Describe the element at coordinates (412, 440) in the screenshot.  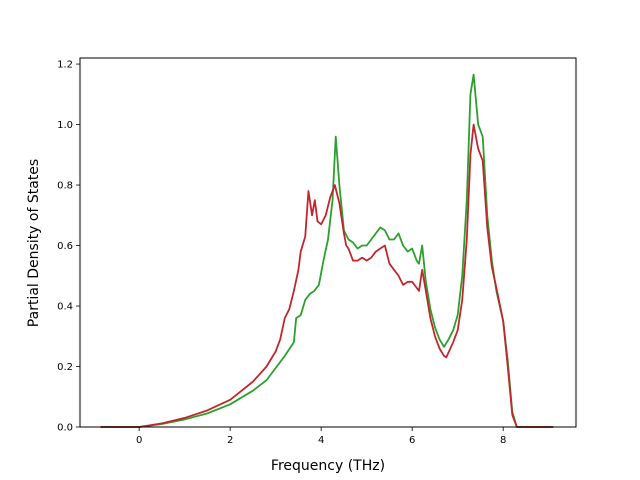
I see `x-tick-label: 6` at that location.